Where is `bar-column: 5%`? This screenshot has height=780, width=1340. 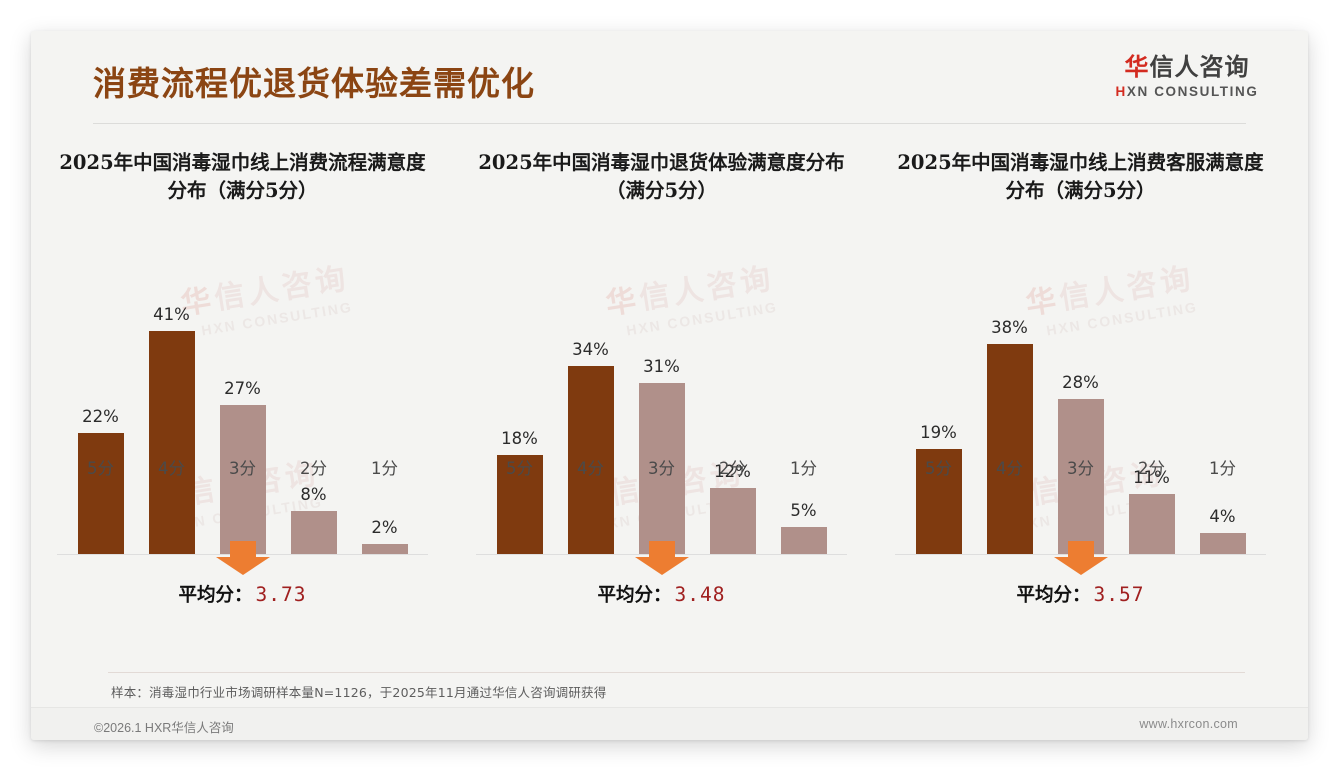 bar-column: 5% is located at coordinates (804, 430).